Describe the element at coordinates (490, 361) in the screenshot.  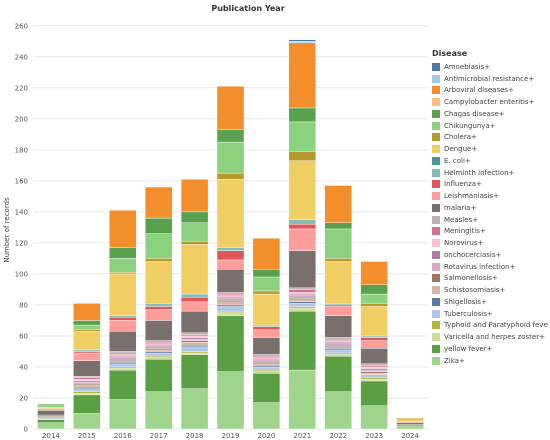
I see `legend-item: Zika+` at that location.